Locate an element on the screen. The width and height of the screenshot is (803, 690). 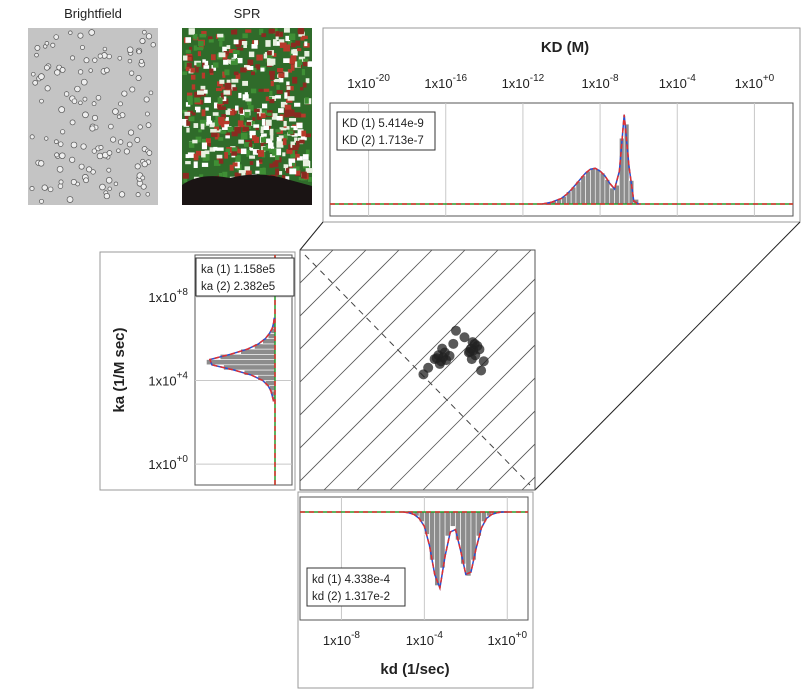
tick-label: 1x10+4 is located at coordinates (168, 379).